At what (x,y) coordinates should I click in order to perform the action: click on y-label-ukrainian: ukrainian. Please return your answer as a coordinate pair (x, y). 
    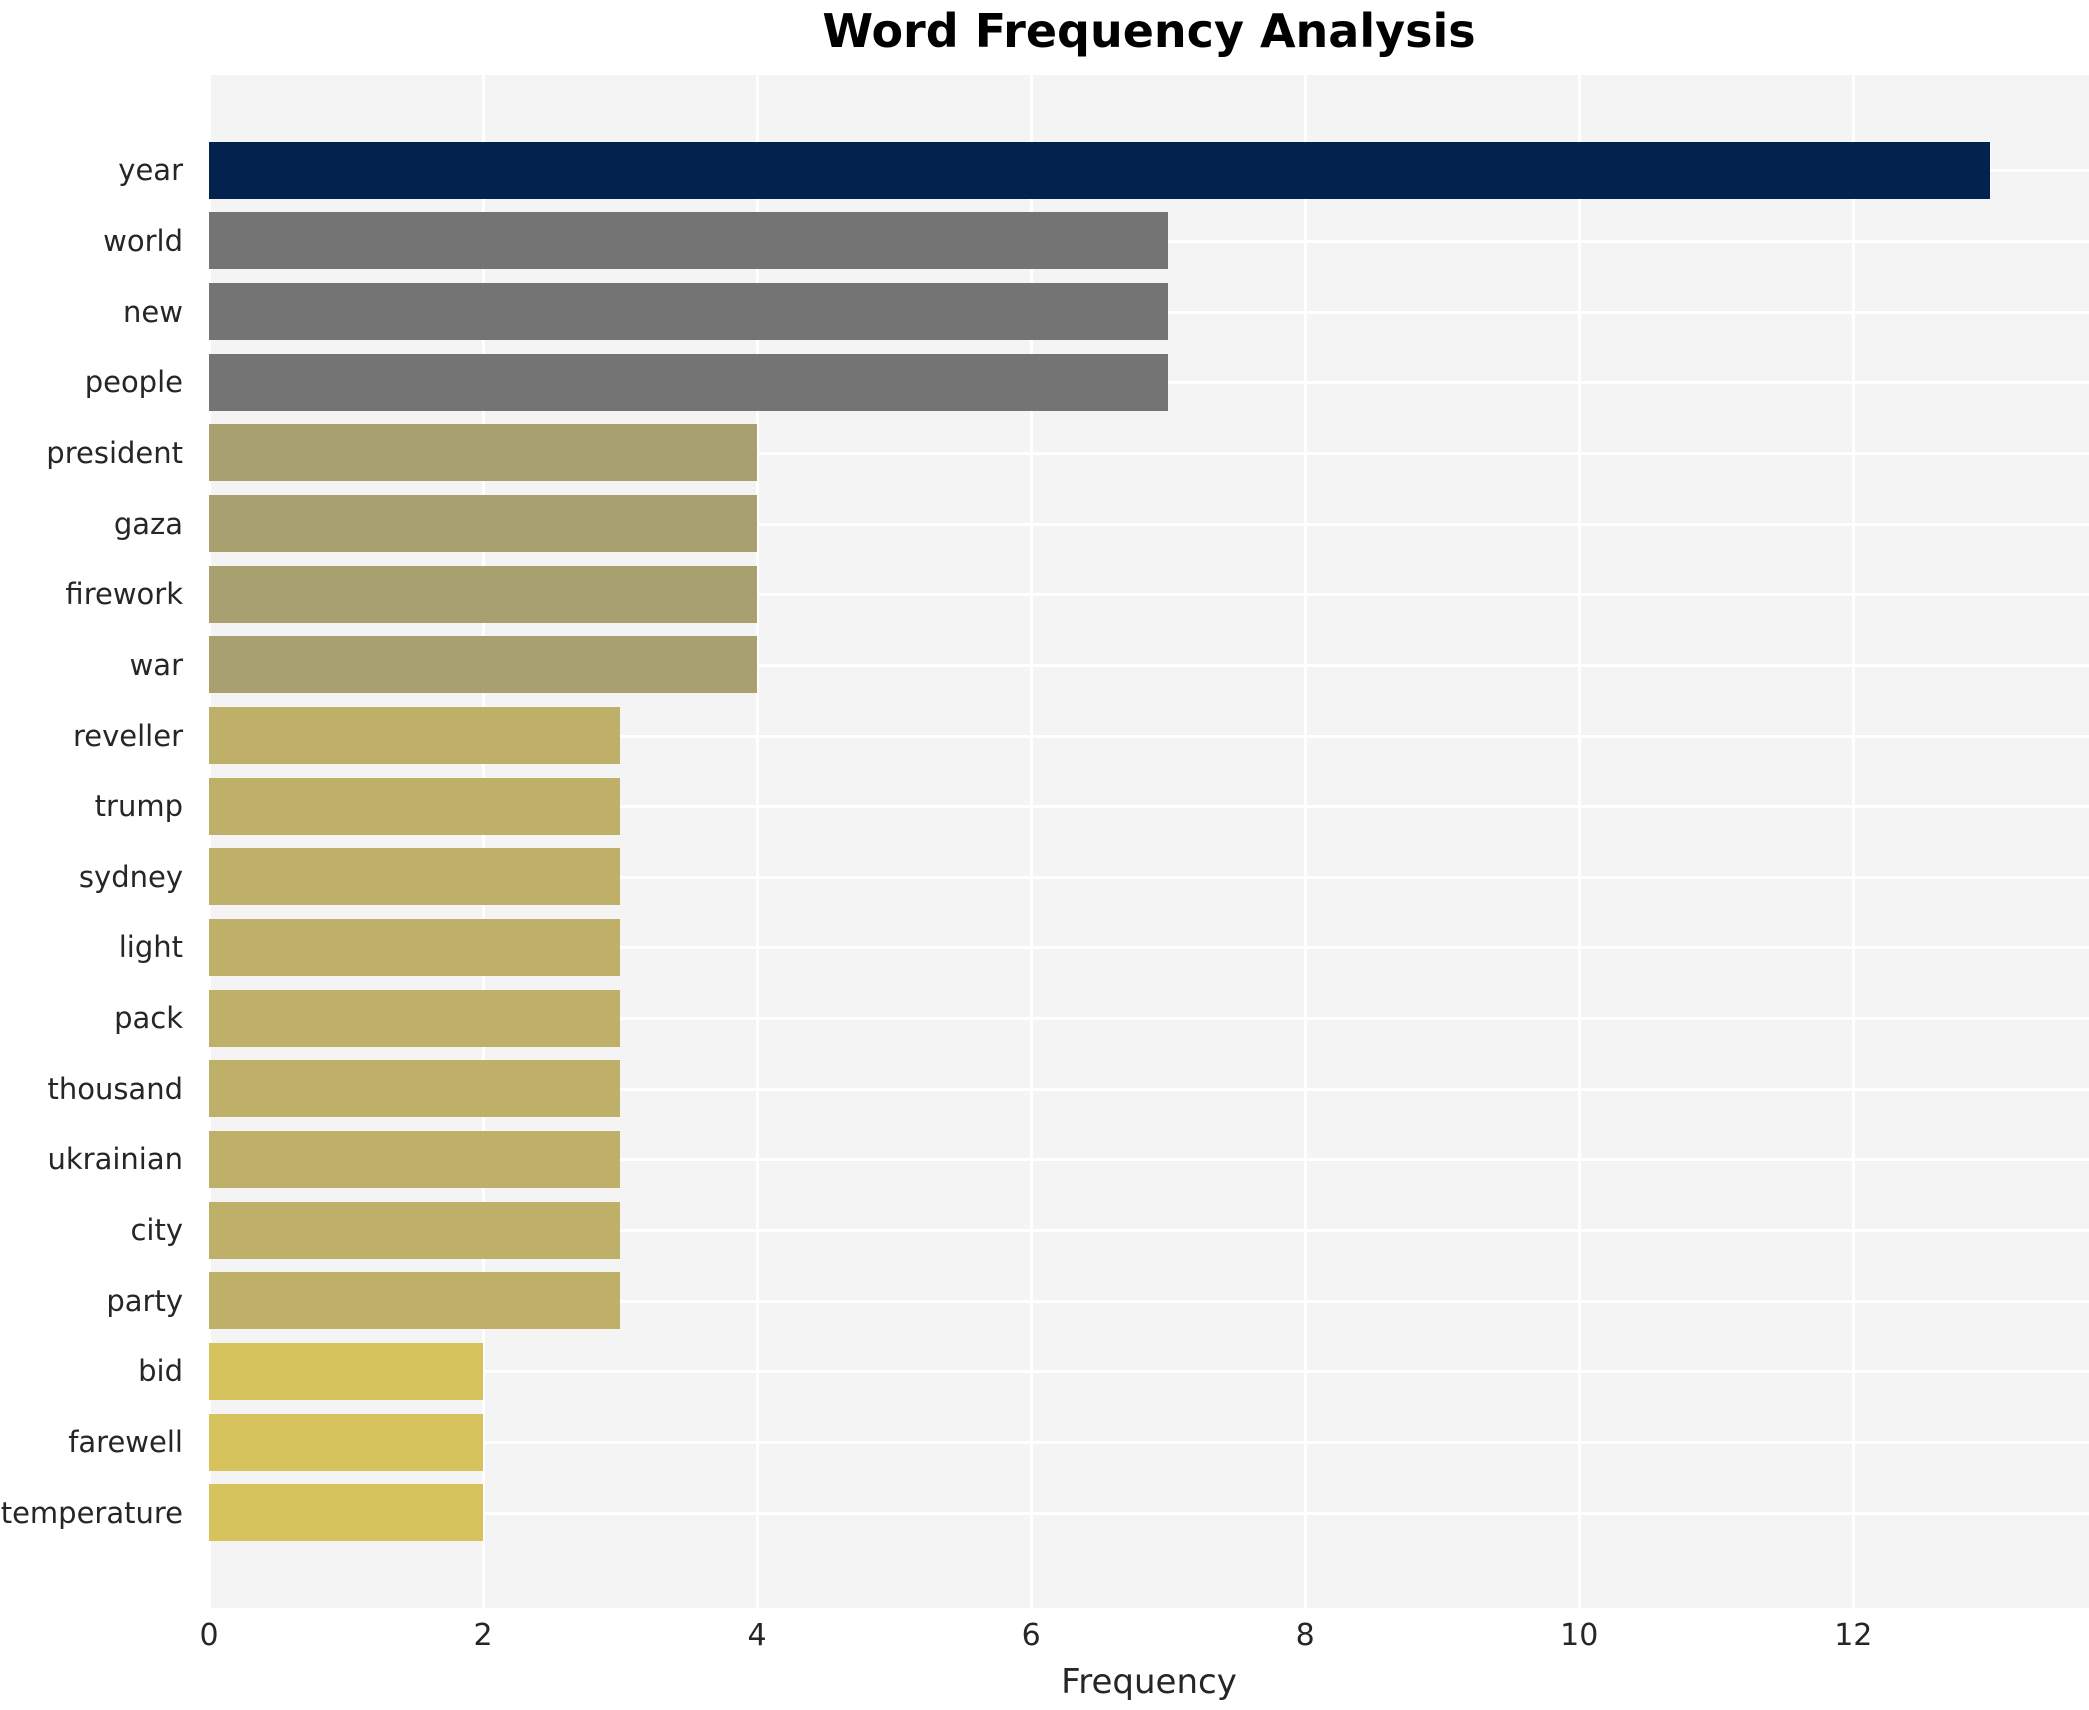
    Looking at the image, I should click on (115, 1159).